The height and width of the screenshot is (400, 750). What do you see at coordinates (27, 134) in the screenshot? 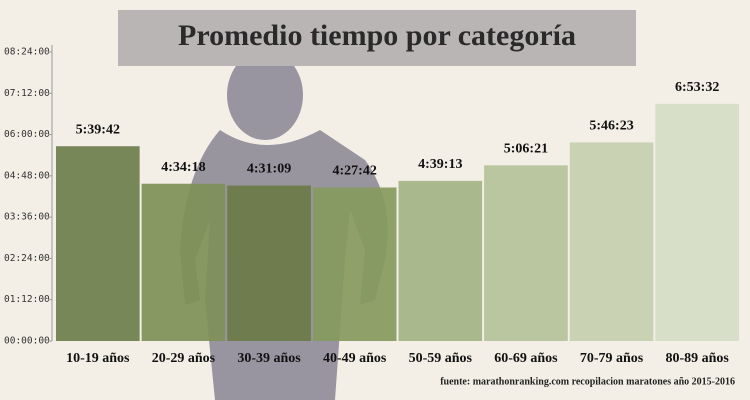
I see `y-tick-label: 06:00:00` at bounding box center [27, 134].